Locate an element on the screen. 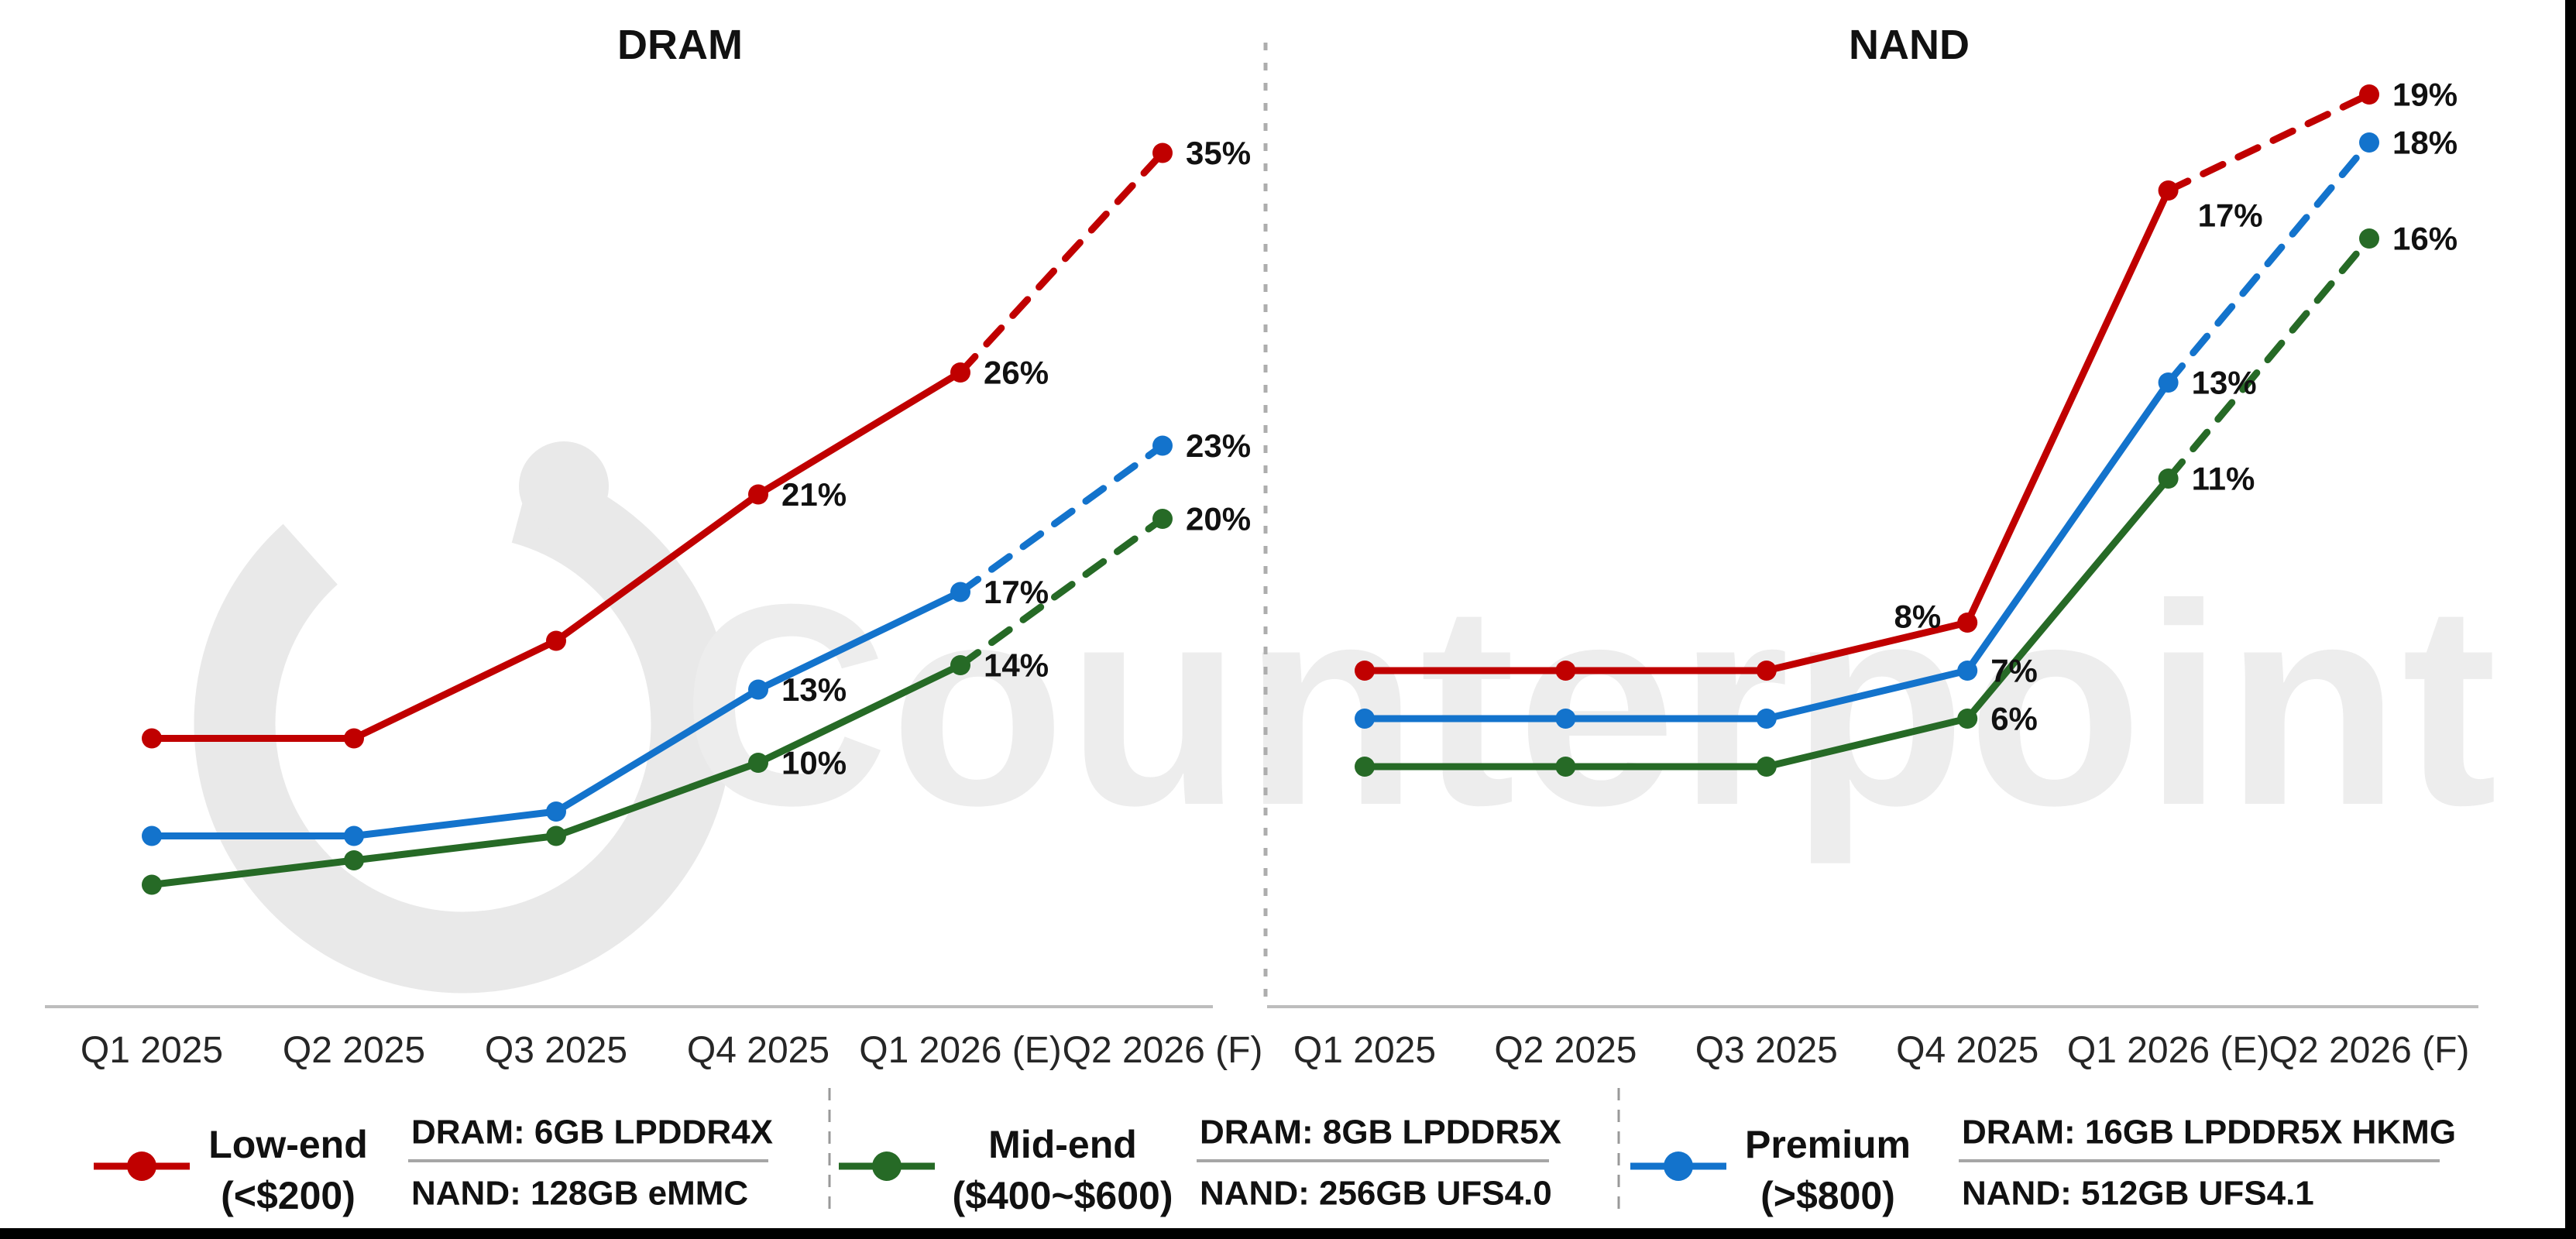 The image size is (2576, 1239). data-point-label: 10% is located at coordinates (814, 763).